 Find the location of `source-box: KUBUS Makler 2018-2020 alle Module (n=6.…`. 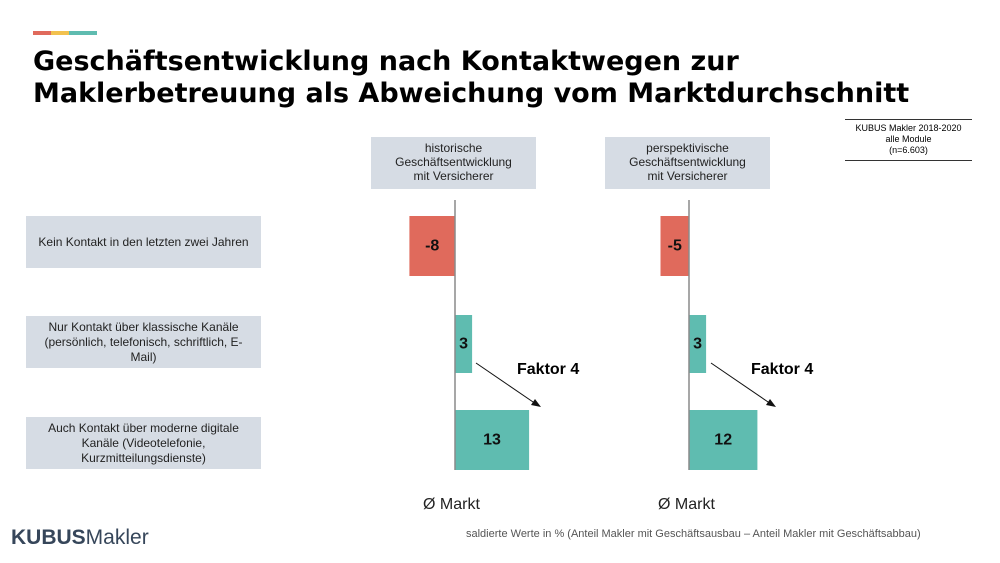

source-box: KUBUS Makler 2018-2020 alle Module (n=6.… is located at coordinates (908, 140).